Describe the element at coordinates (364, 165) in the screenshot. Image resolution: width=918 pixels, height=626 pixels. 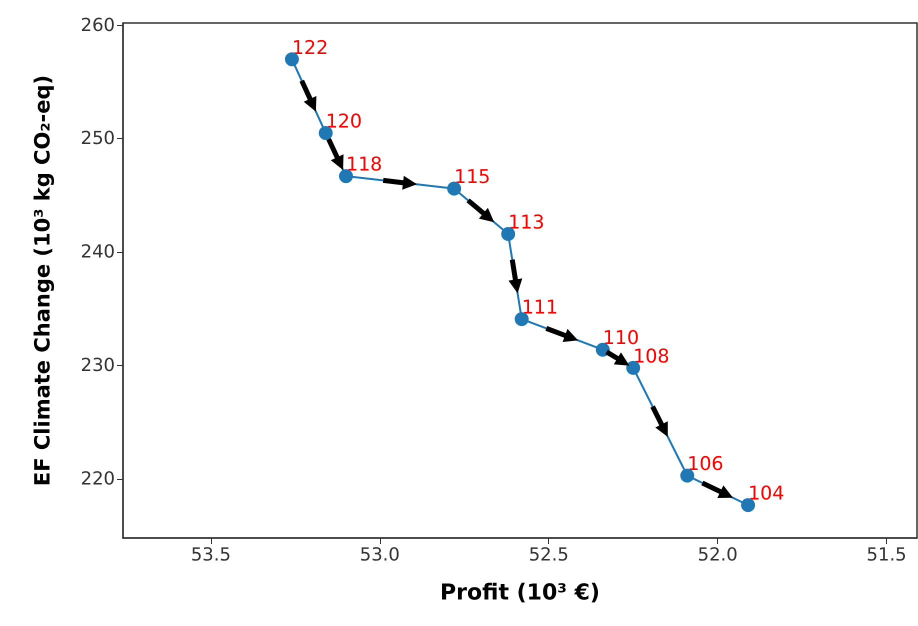
I see `annotation: 118` at that location.